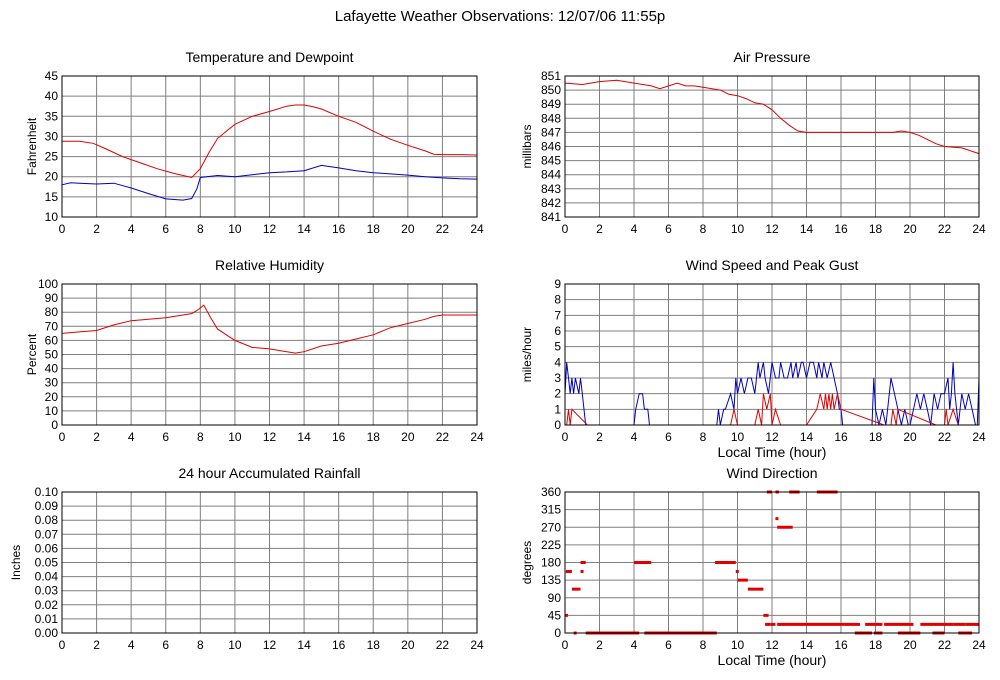 The height and width of the screenshot is (680, 1000). Describe the element at coordinates (339, 229) in the screenshot. I see `temp-x-tick-label: 16` at that location.